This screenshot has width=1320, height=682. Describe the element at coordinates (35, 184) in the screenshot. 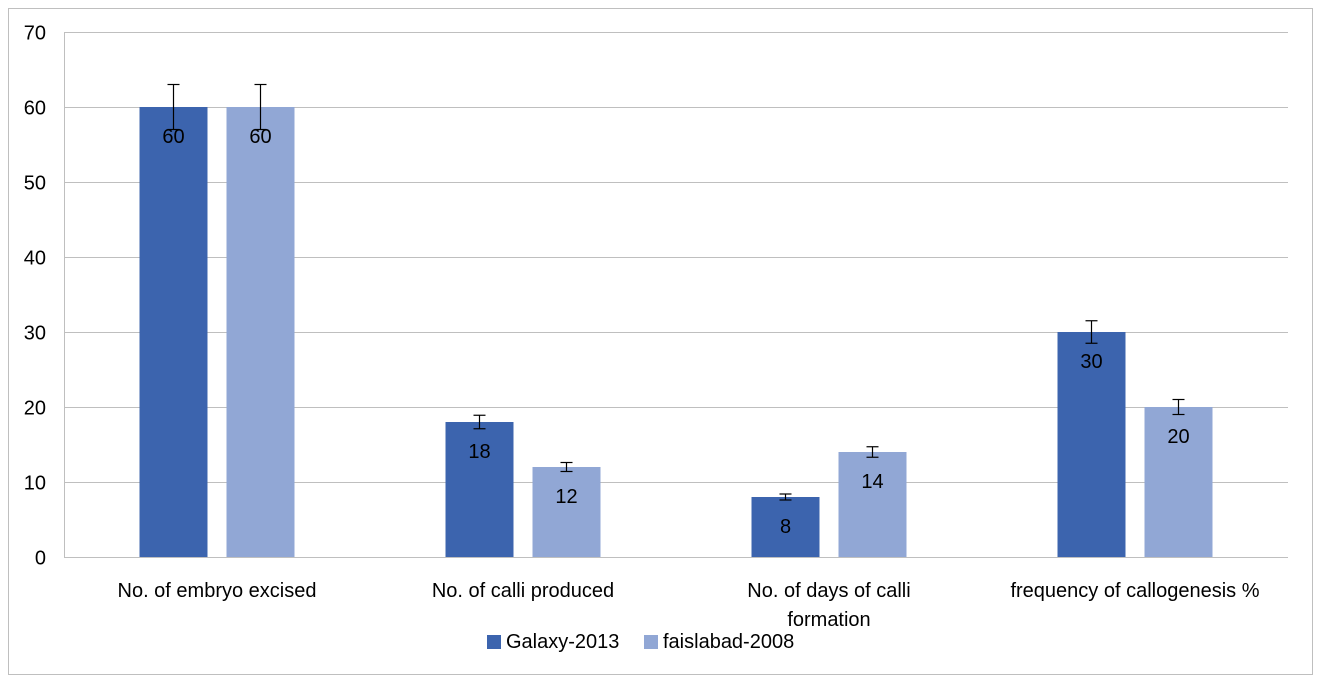

I see `y-tick-label: 50` at that location.